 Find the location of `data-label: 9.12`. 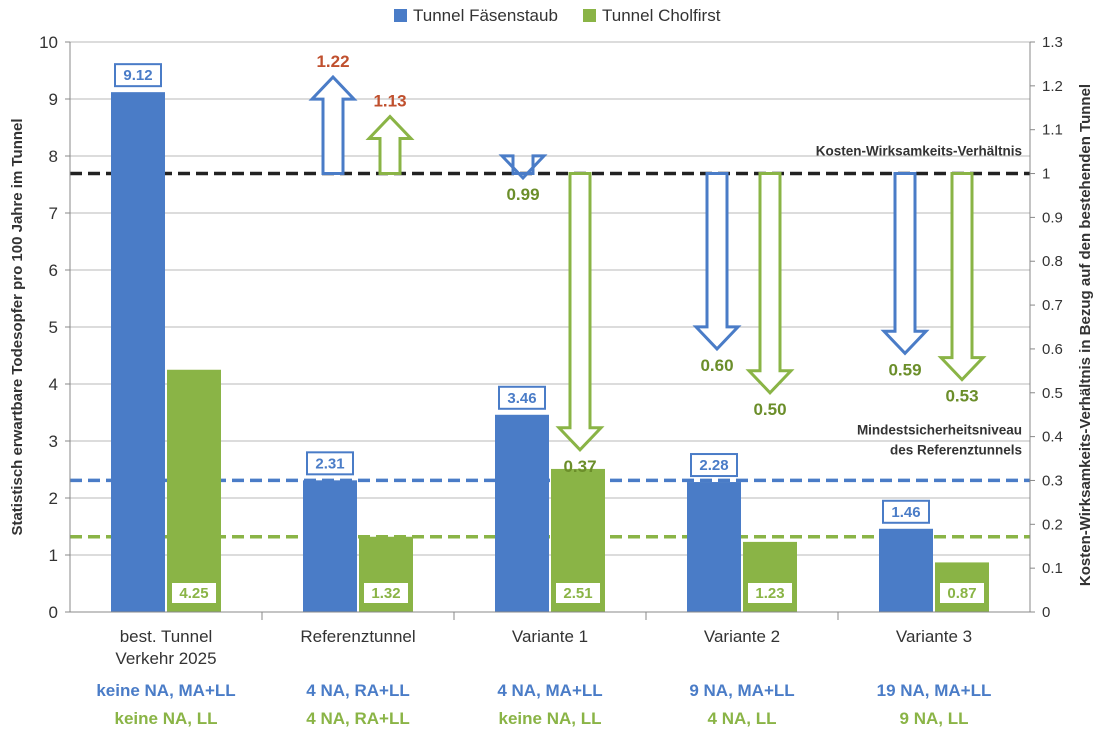

data-label: 9.12 is located at coordinates (137, 75).